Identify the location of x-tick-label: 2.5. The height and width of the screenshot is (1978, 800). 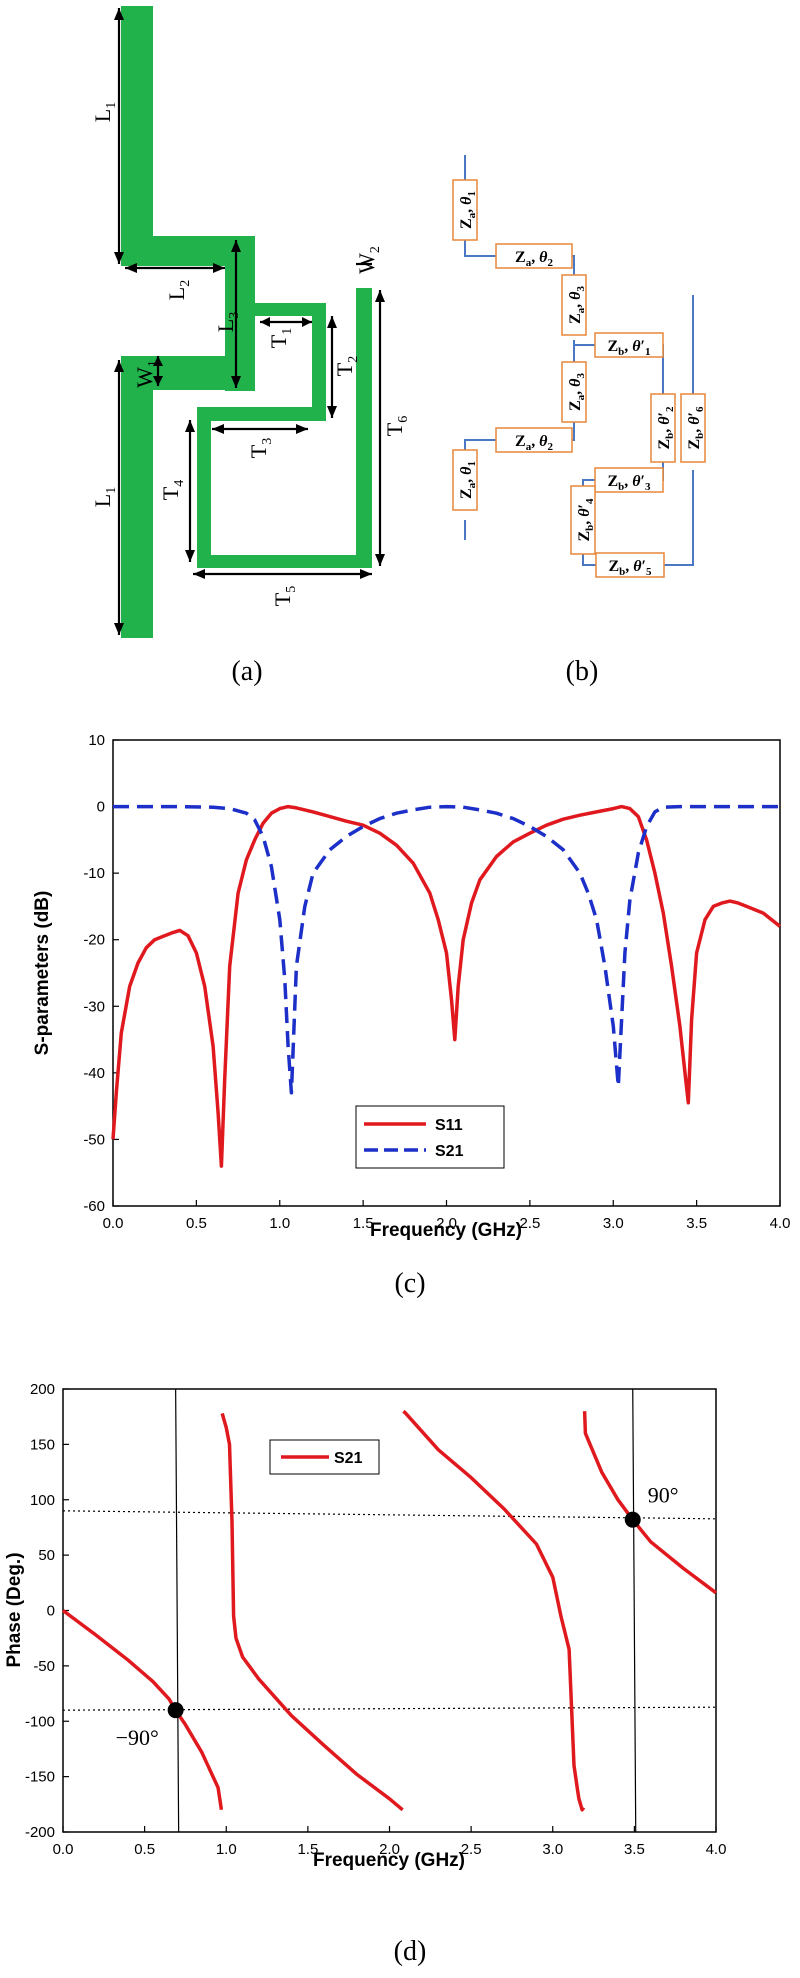
(529, 1223).